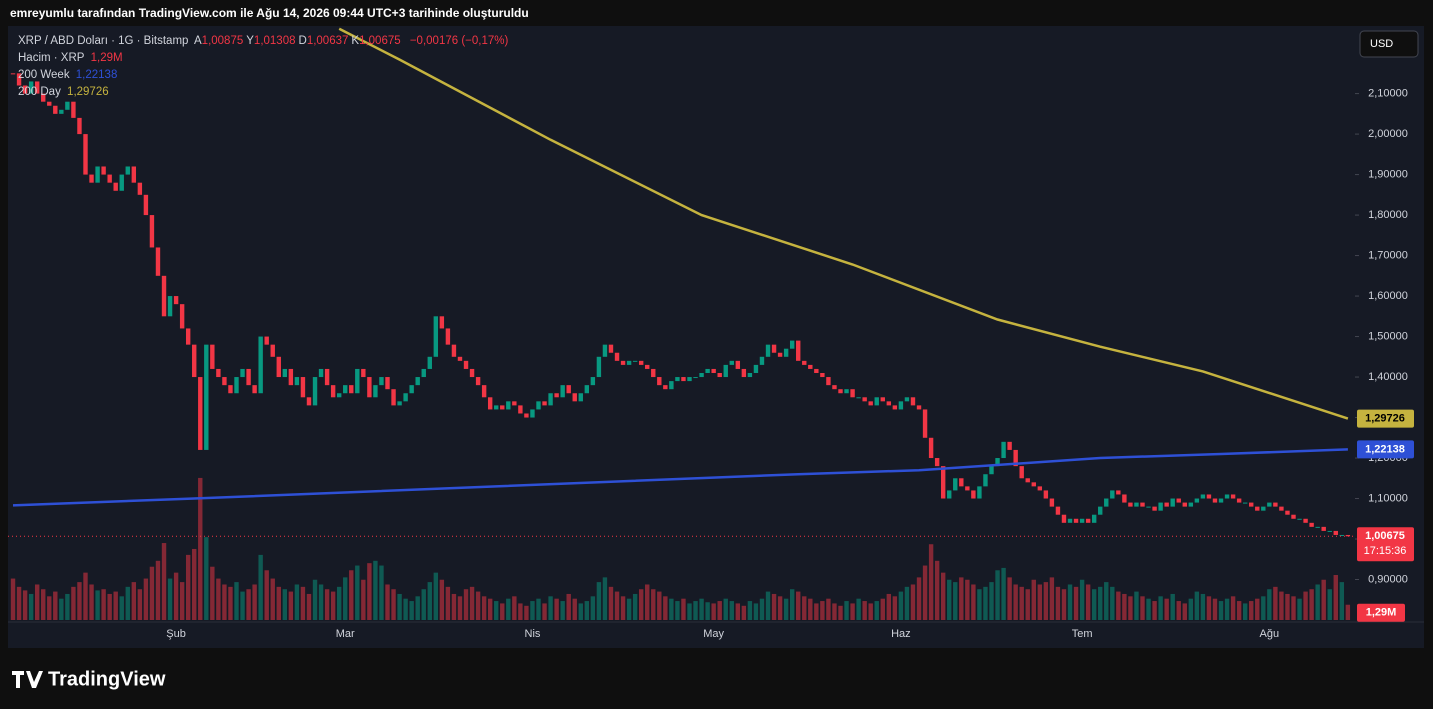  Describe the element at coordinates (345, 634) in the screenshot. I see `x-tick-label: Mar` at that location.